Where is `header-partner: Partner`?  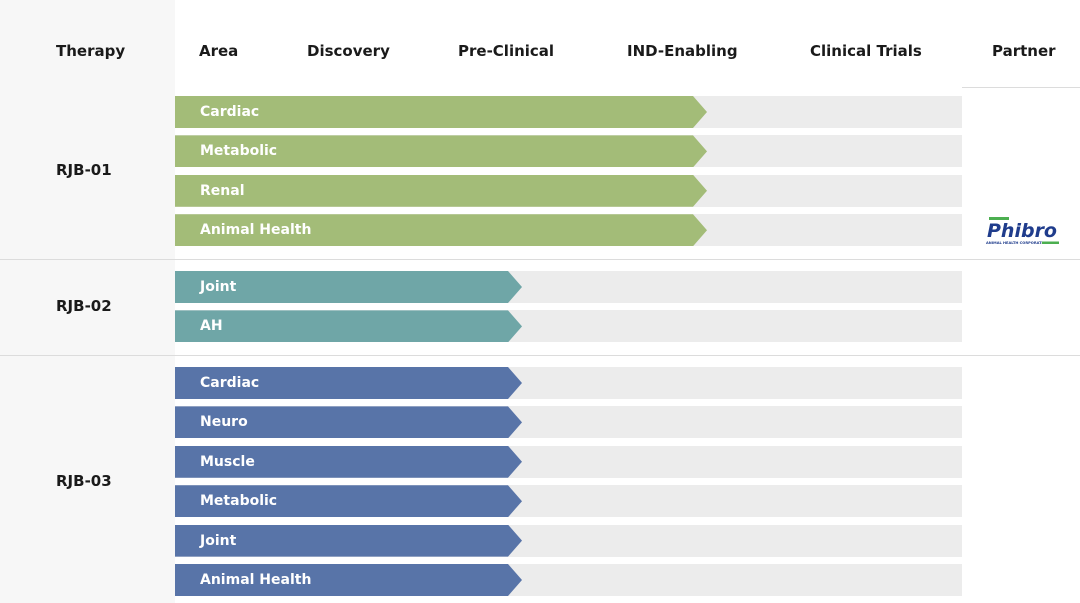
header-partner: Partner is located at coordinates (1024, 51).